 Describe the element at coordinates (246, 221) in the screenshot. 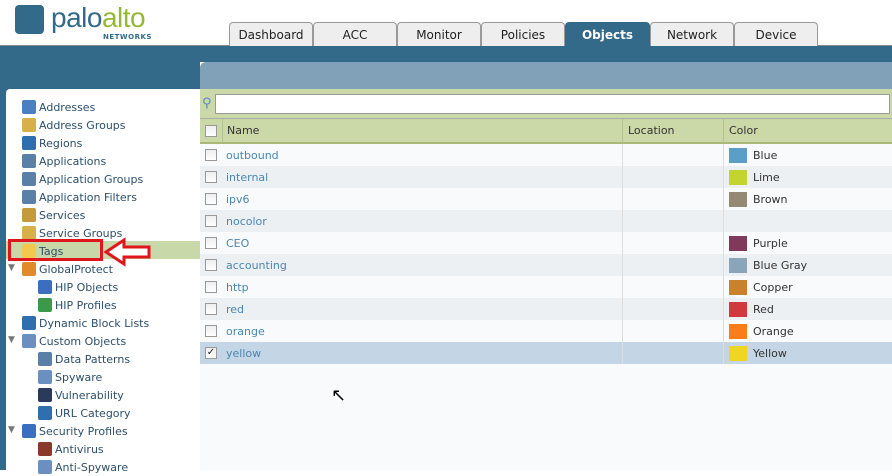

I see `tag-name-link: nocolor` at that location.